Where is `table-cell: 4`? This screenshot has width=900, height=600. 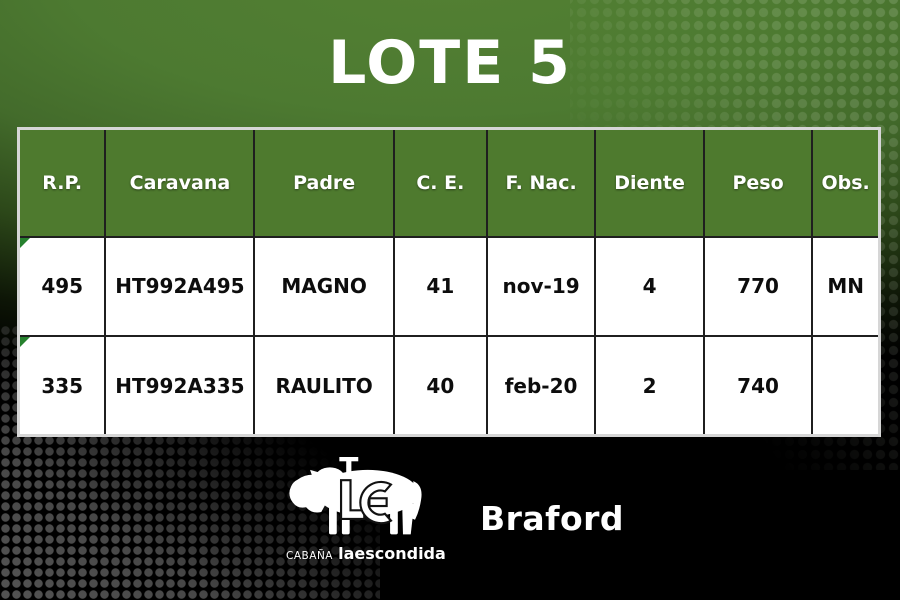
table-cell: 4 is located at coordinates (649, 286).